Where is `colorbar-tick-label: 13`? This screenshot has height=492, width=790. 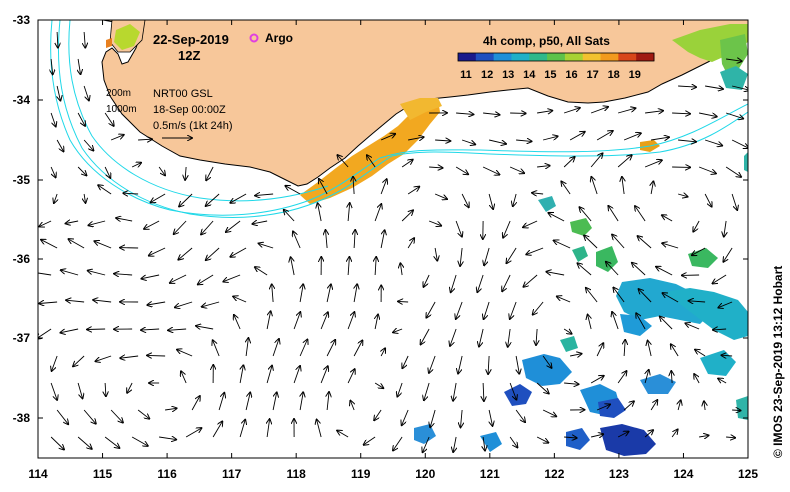
colorbar-tick-label: 13 is located at coordinates (508, 75).